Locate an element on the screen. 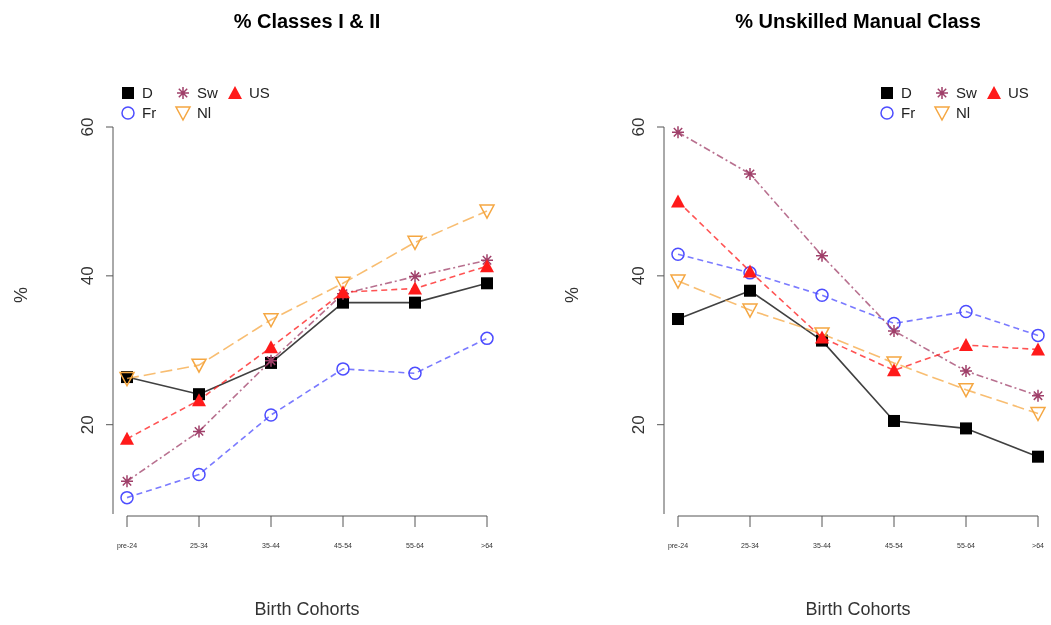 This screenshot has height=625, width=1051. chart-title: % Unskilled Manual Class is located at coordinates (858, 21).